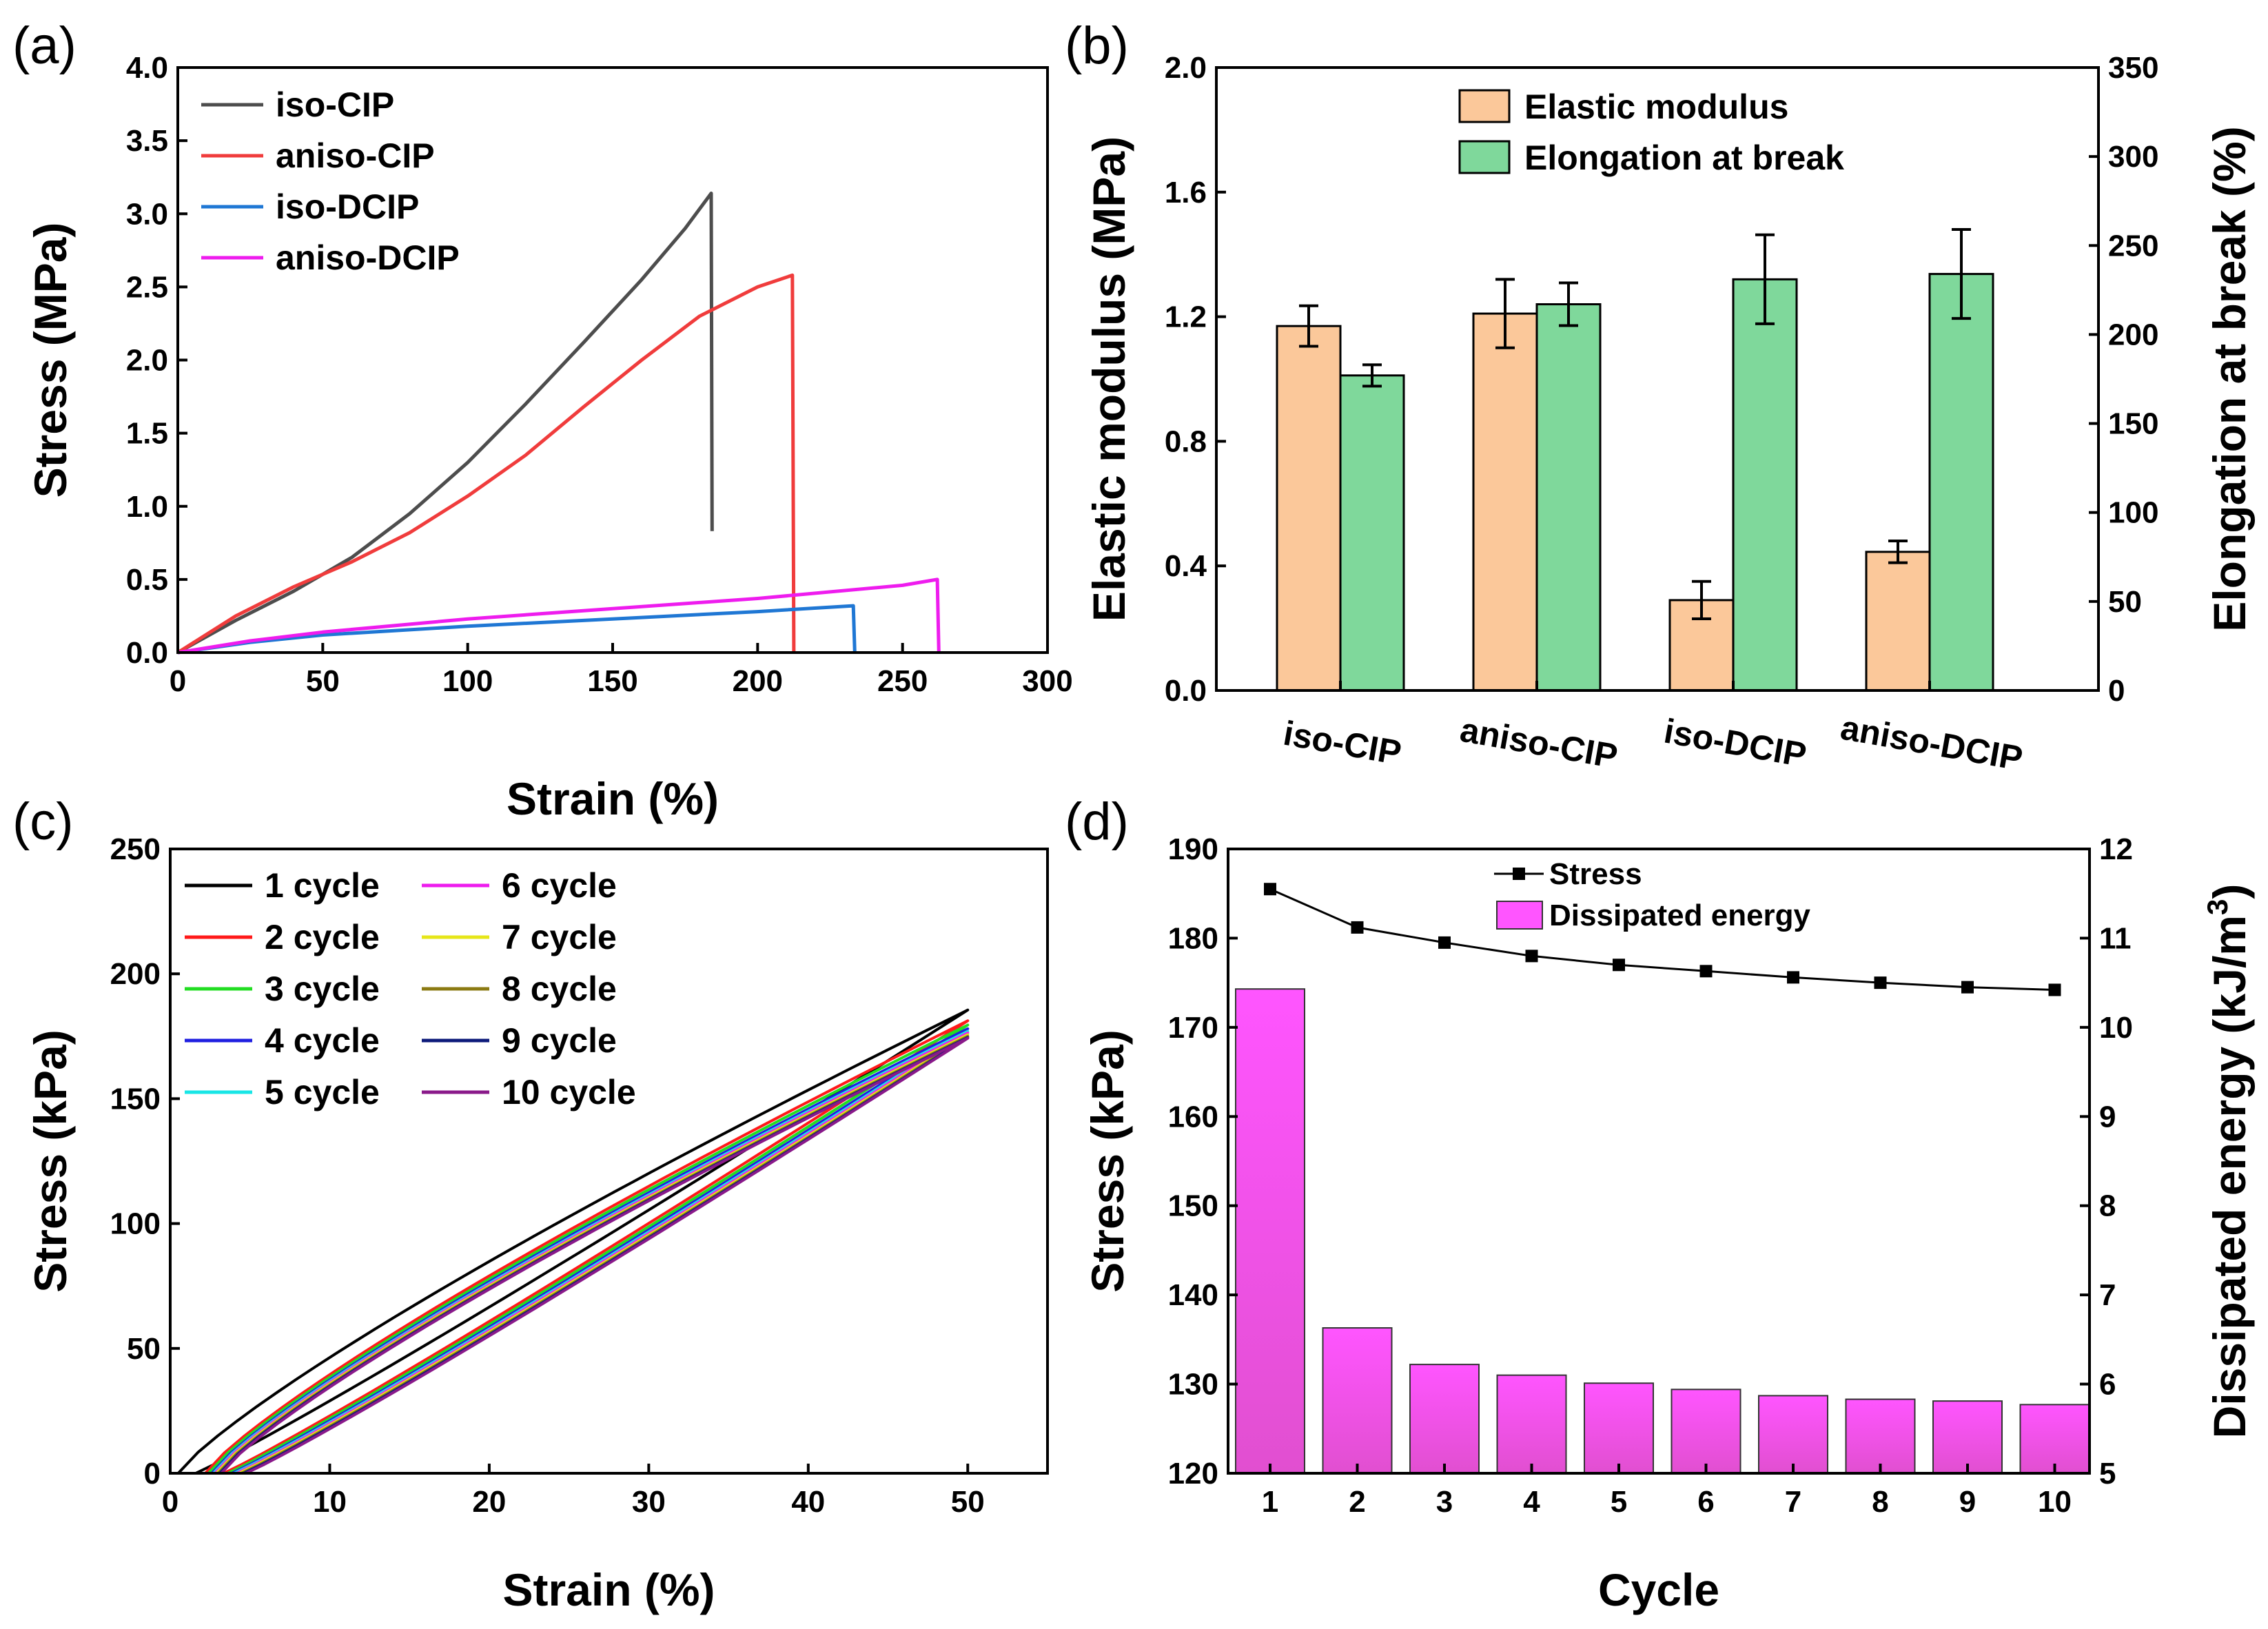 Image resolution: width=2268 pixels, height=1629 pixels. Describe the element at coordinates (2107, 1206) in the screenshot. I see `panel-d-y2-tick-label: 8` at that location.